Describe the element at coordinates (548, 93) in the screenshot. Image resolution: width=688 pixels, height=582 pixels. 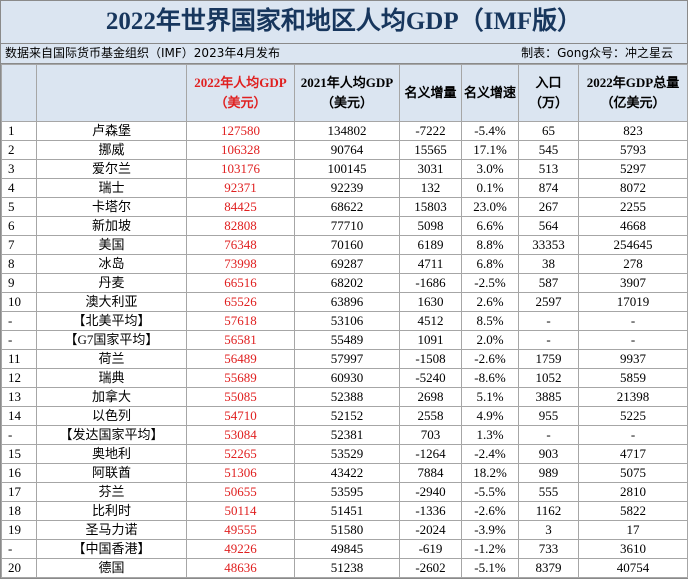
I see `column-header: 入口 （万）` at that location.